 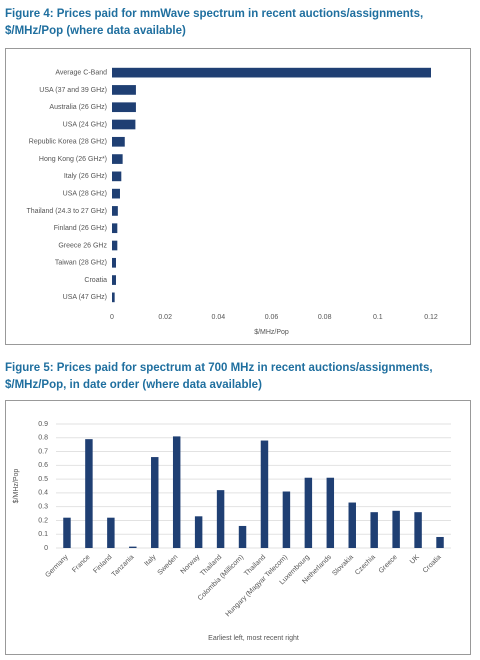 What do you see at coordinates (431, 317) in the screenshot?
I see `x-tick-label: 0.12` at bounding box center [431, 317].